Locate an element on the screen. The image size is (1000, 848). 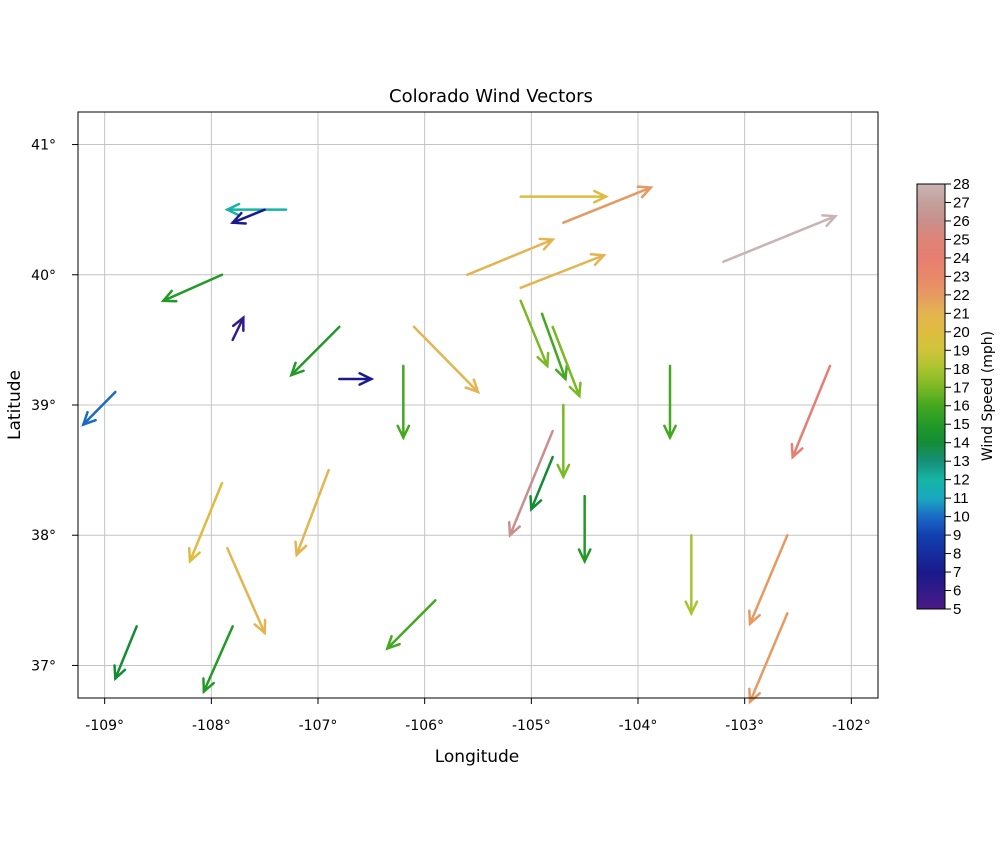
x-tick-label: -106° is located at coordinates (424, 726).